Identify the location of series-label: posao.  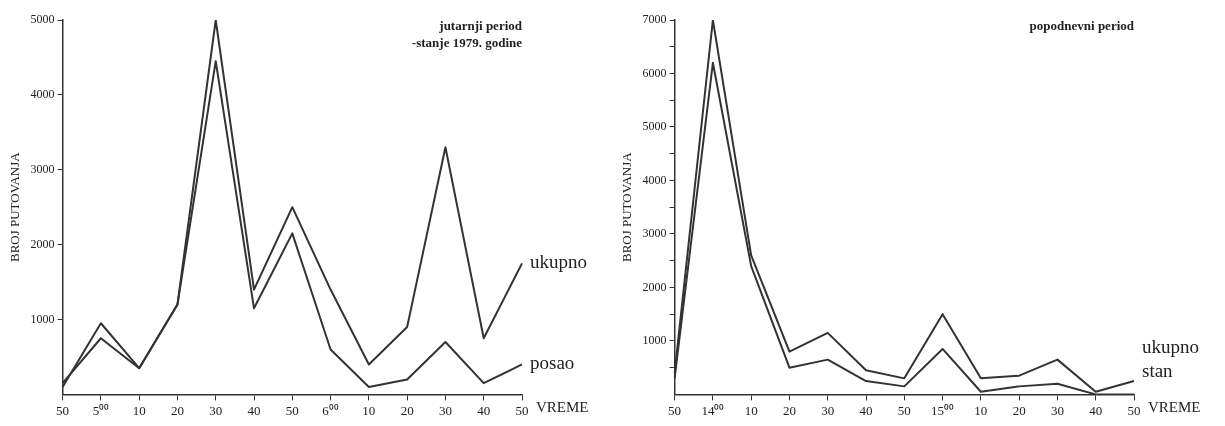
(552, 363).